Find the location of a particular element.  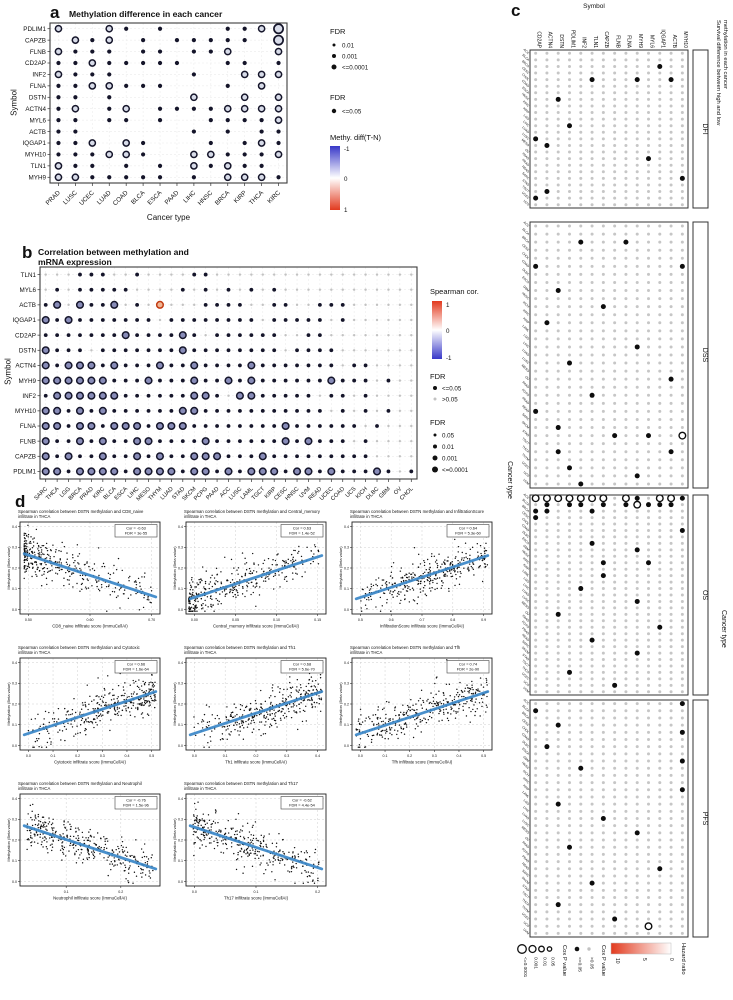

cancer-tick-label: ESCA is located at coordinates (526, 752).